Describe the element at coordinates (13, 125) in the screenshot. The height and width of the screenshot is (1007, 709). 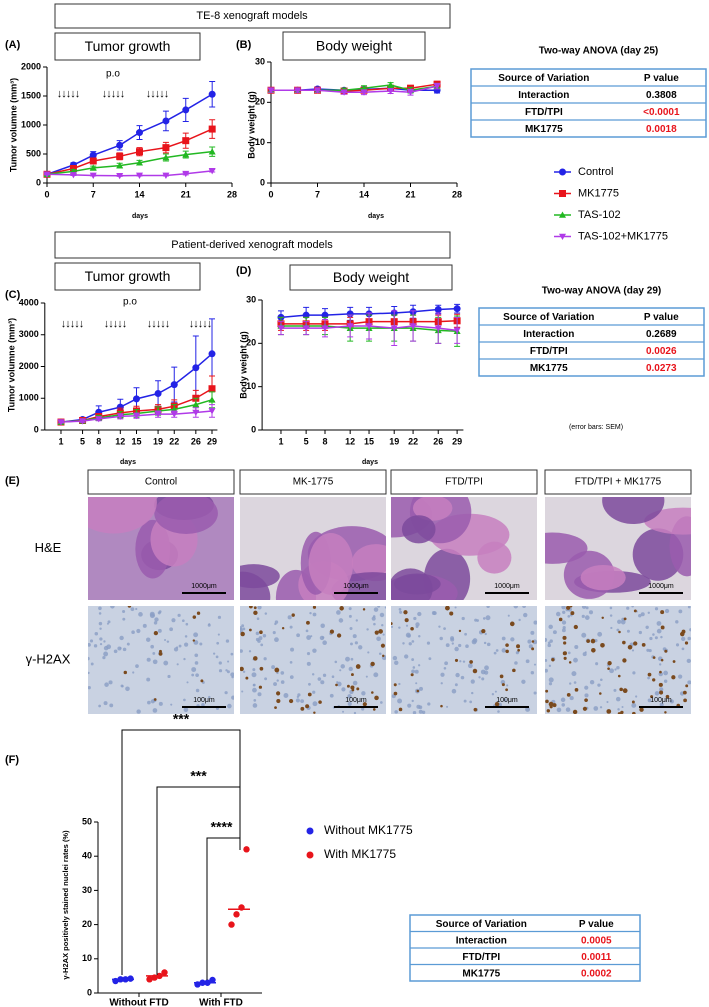
I see `y-axis-label: Tumor volumne (mm³)` at that location.